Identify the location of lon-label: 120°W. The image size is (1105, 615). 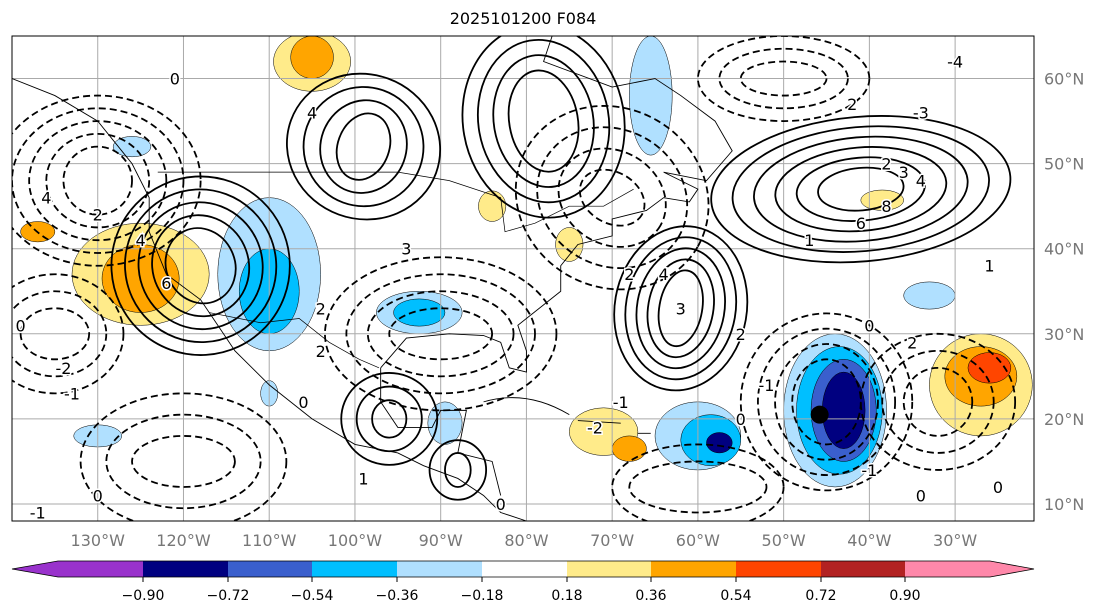
(183, 540).